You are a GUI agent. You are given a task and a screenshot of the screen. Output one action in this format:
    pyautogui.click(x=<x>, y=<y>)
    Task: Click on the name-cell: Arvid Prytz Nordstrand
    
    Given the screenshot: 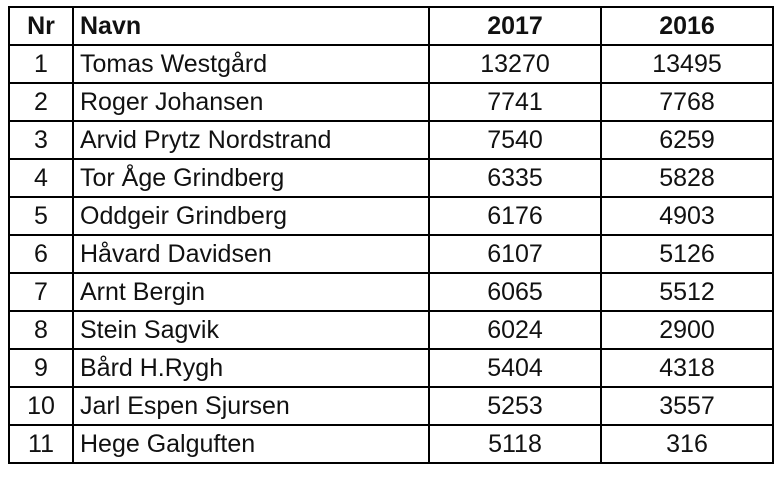 What is the action you would take?
    pyautogui.click(x=251, y=140)
    